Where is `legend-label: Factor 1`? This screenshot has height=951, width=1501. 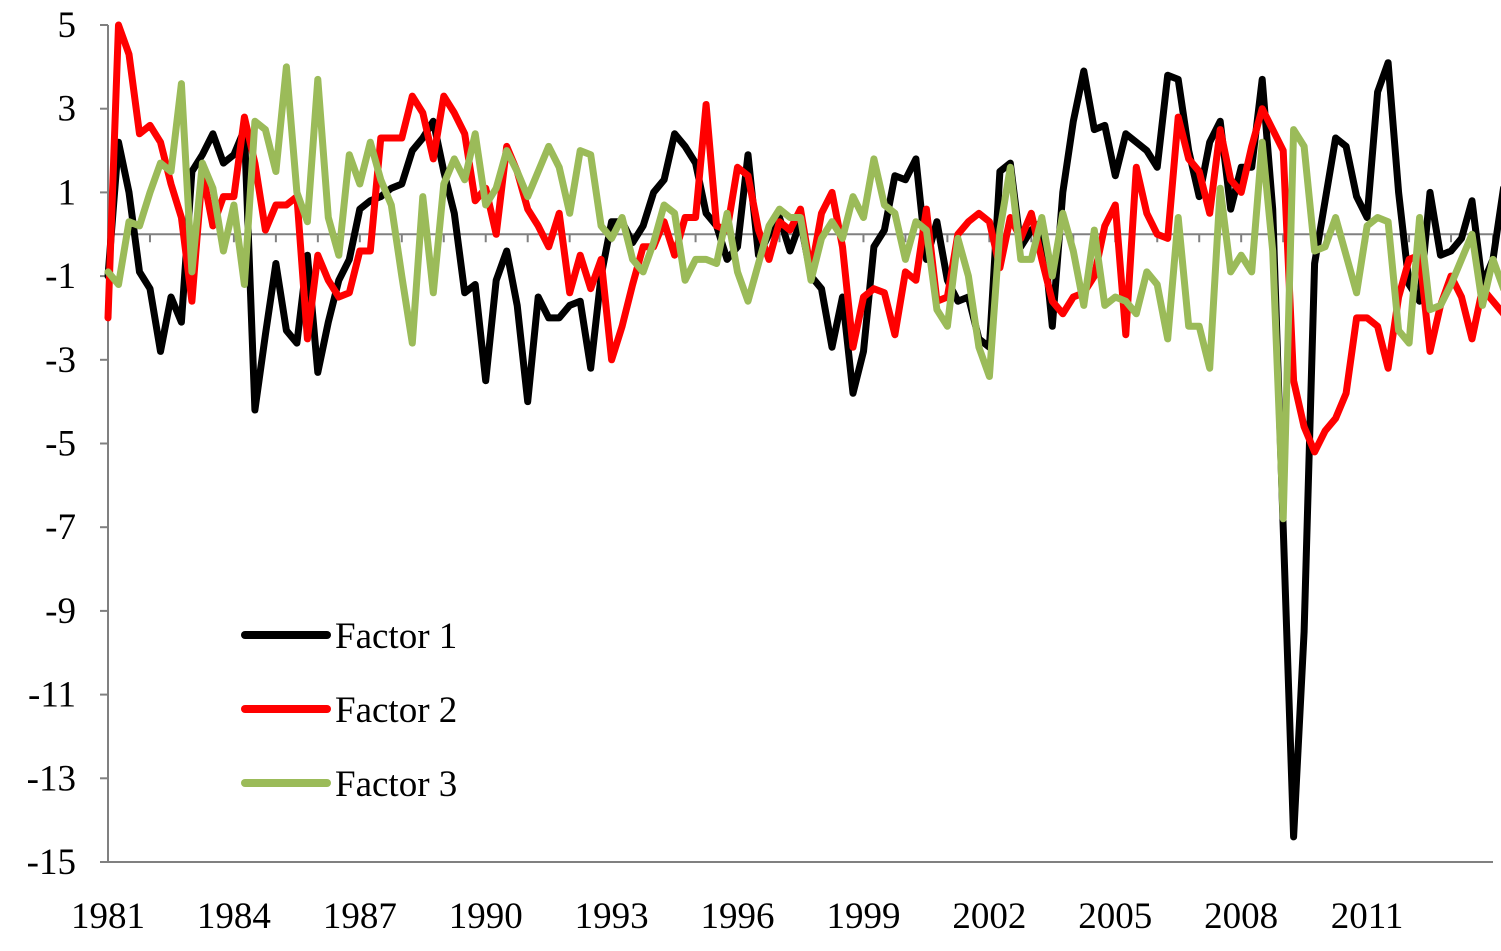
legend-label: Factor 1 is located at coordinates (396, 636).